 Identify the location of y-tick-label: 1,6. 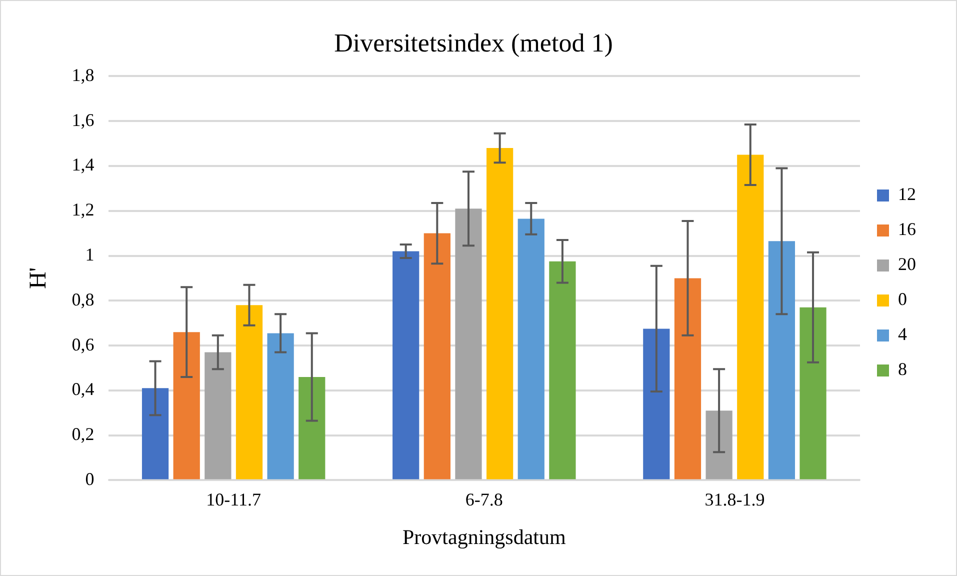
(83, 120).